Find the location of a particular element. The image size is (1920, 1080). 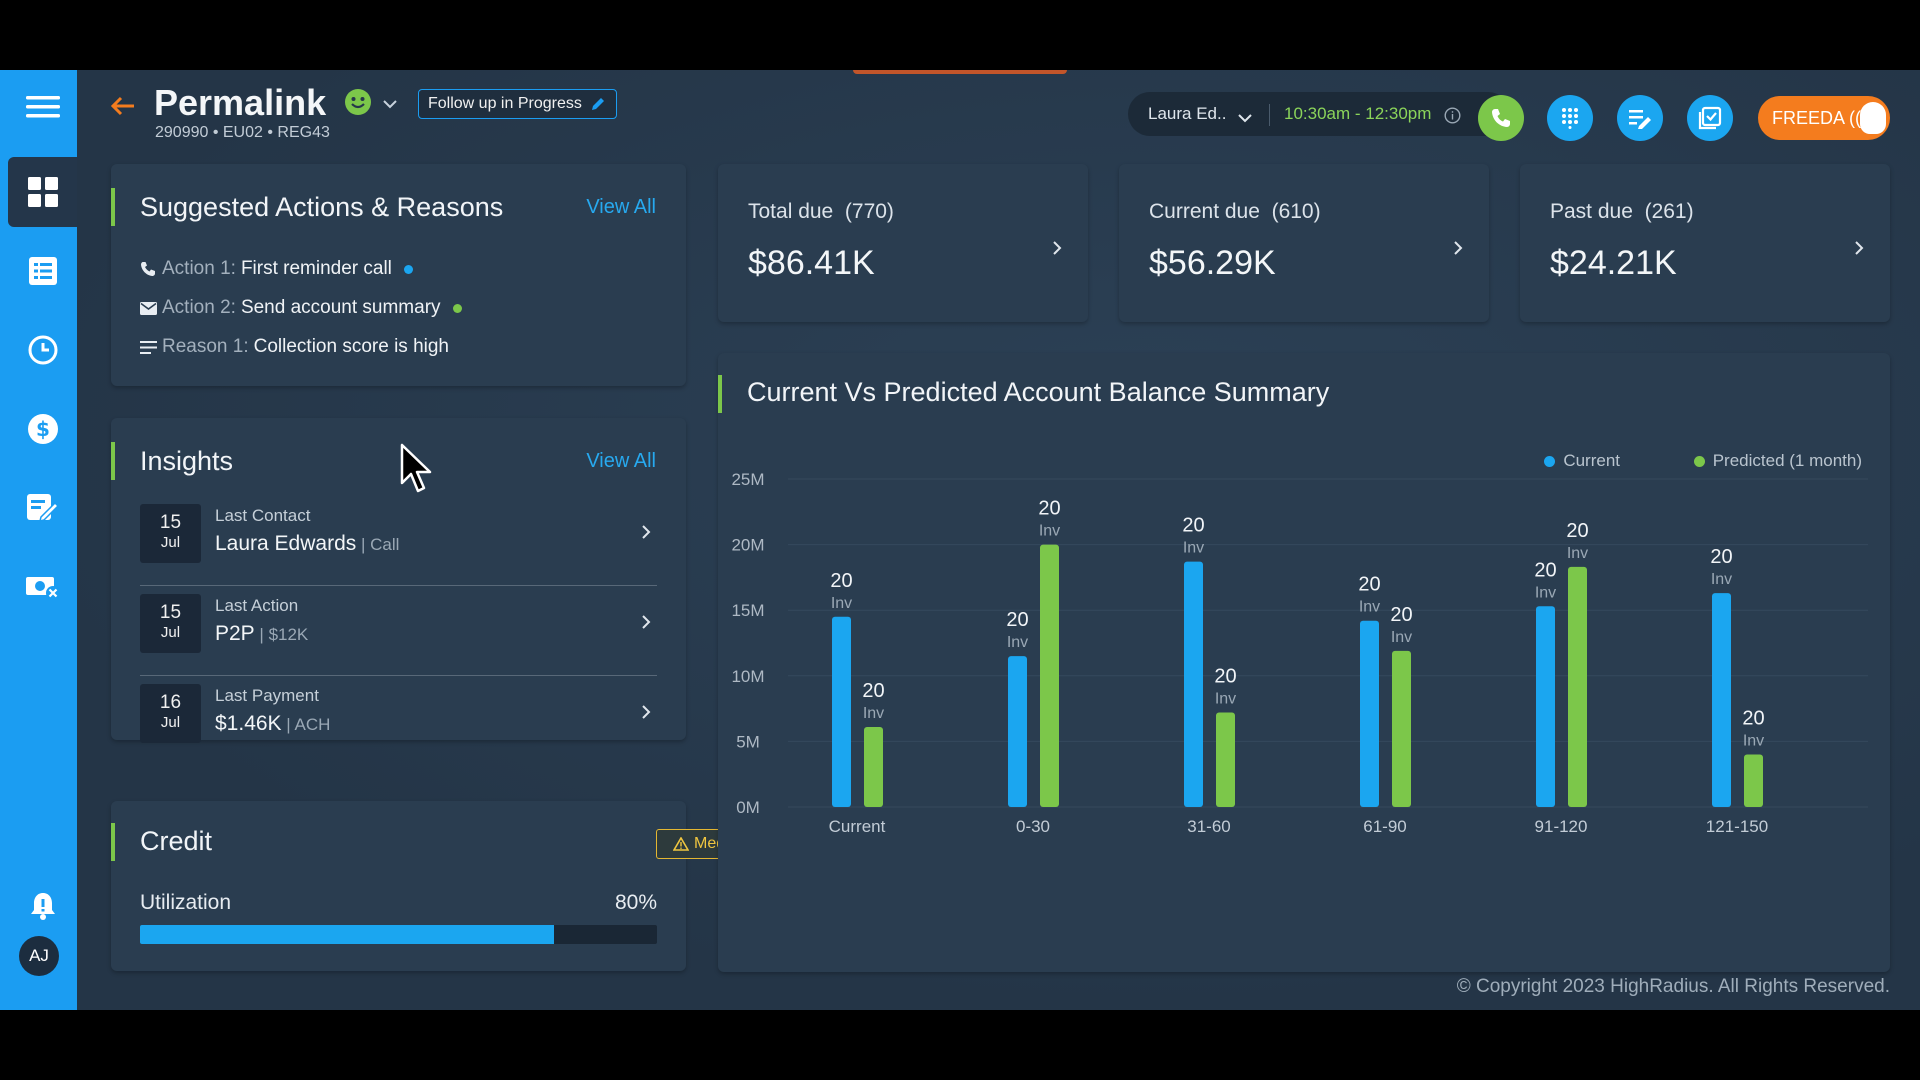

insight-value: P2P | $12K is located at coordinates (261, 634).